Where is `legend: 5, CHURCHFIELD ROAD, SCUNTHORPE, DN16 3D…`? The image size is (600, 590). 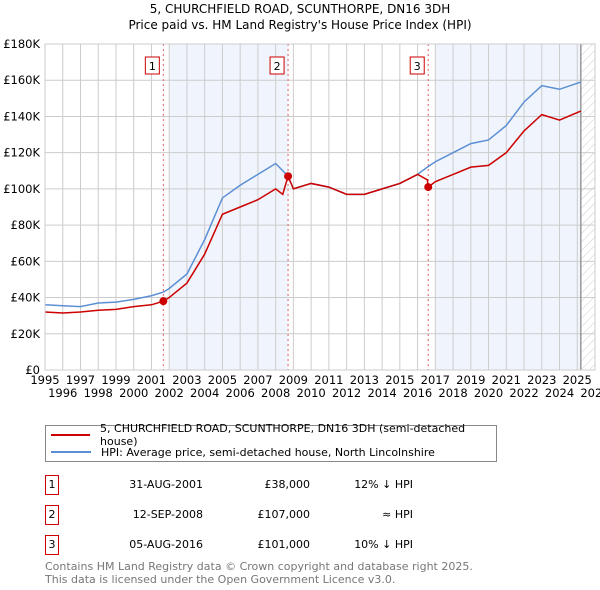 legend: 5, CHURCHFIELD ROAD, SCUNTHORPE, DN16 3D… is located at coordinates (271, 442).